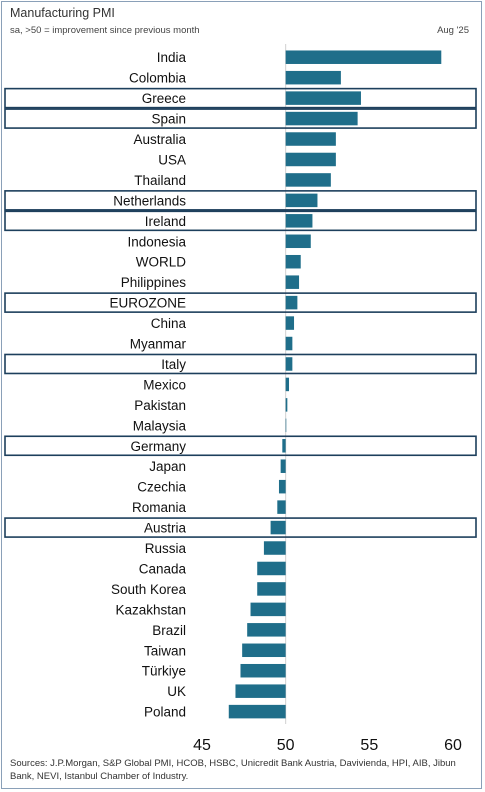 This screenshot has height=792, width=485. I want to click on bar-india, so click(363, 57).